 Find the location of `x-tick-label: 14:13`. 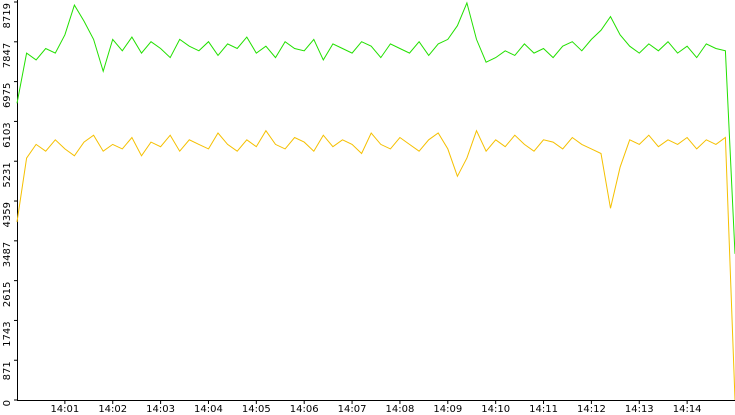

x-tick-label: 14:13 is located at coordinates (639, 409).